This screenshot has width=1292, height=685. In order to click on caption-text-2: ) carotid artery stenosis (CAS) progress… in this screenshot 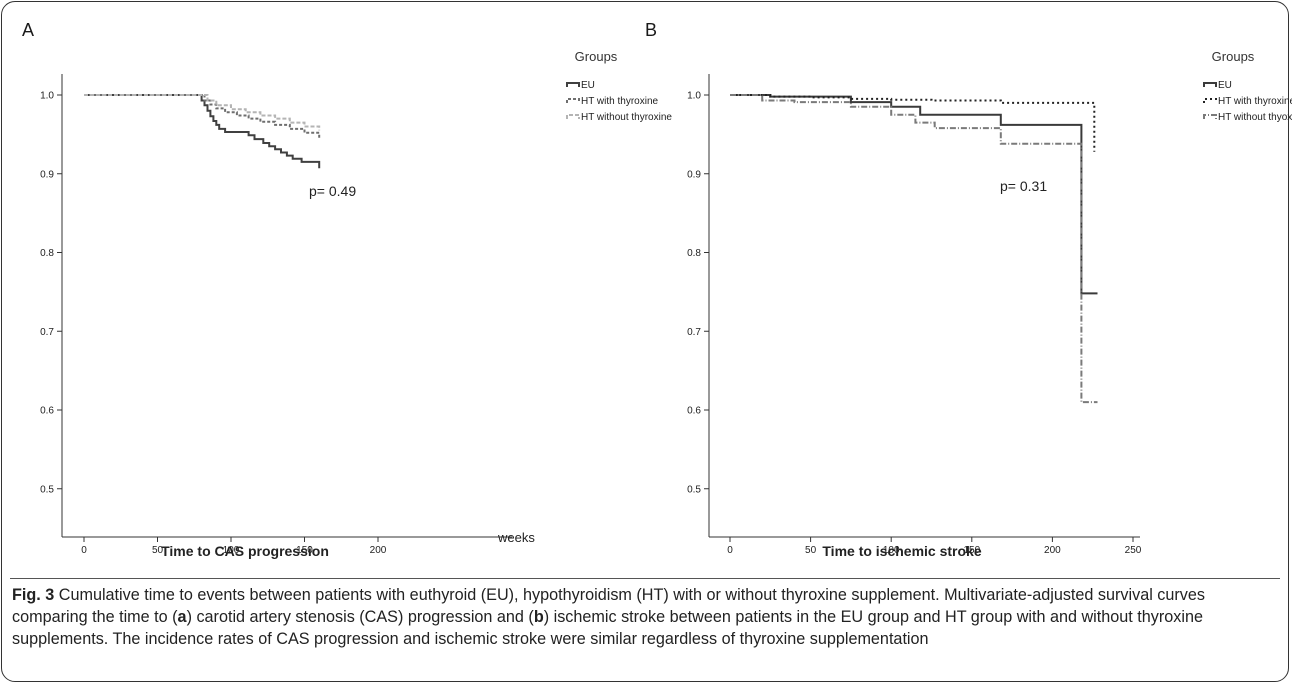, I will do `click(360, 617)`.